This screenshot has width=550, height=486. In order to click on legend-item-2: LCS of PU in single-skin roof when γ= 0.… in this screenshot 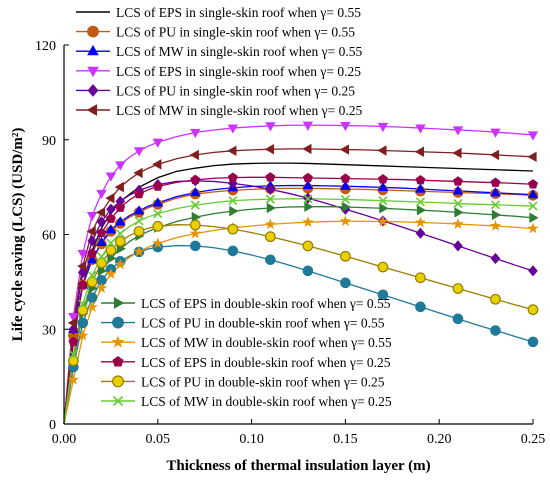, I will do `click(215, 32)`.